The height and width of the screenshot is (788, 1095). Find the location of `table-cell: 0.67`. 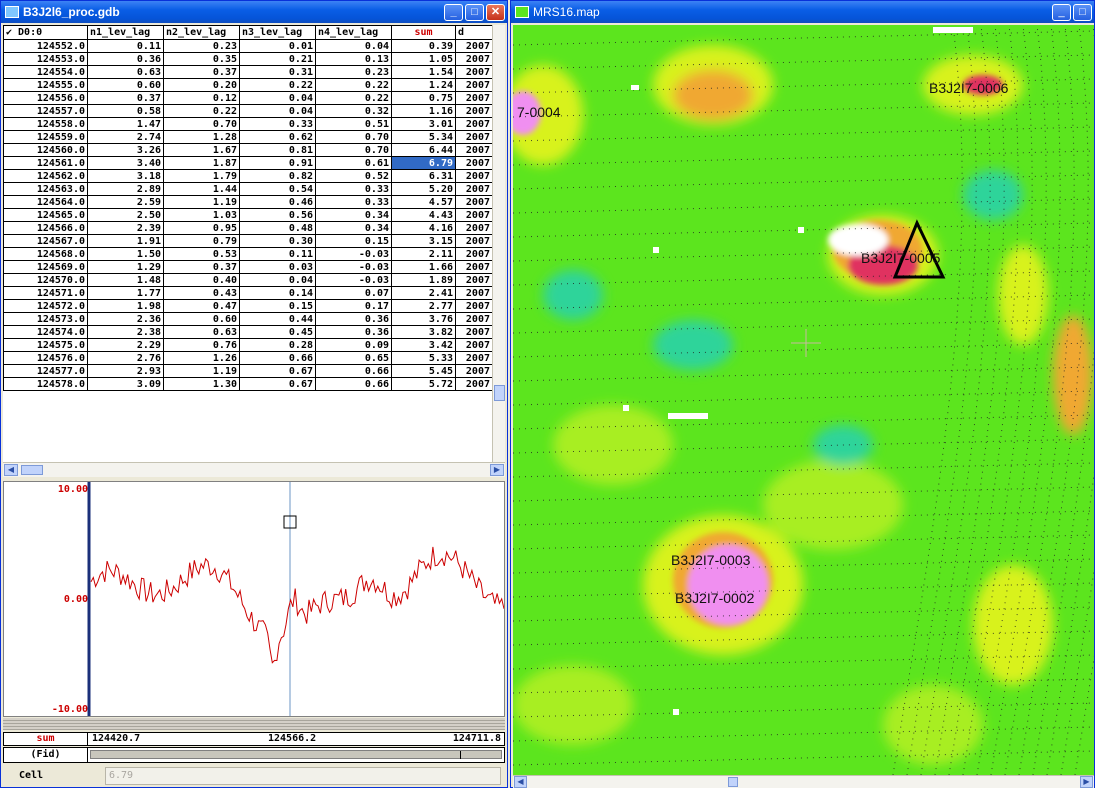

table-cell: 0.67 is located at coordinates (277, 371).